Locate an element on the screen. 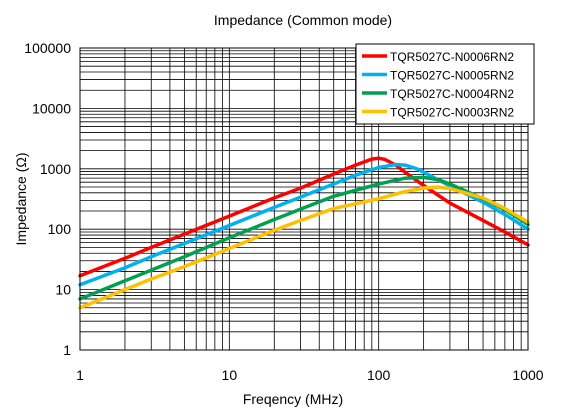 The width and height of the screenshot is (567, 415). y-tick-label: 1 is located at coordinates (67, 350).